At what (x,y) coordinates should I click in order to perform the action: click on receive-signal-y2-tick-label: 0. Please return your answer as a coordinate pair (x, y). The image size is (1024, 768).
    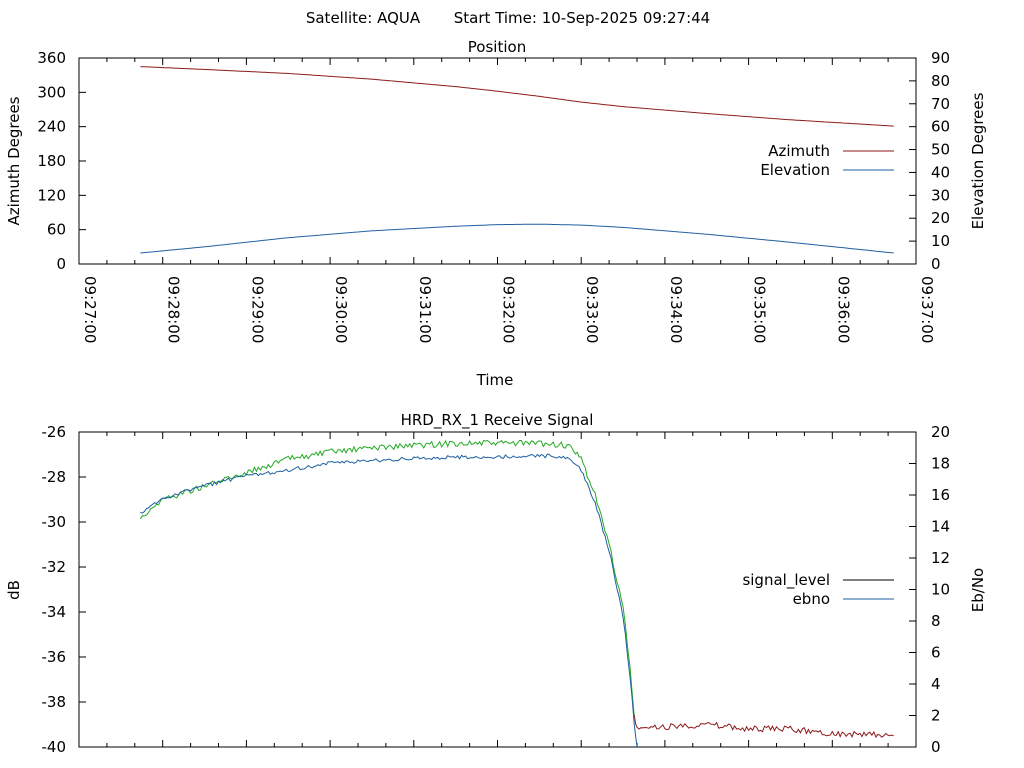
    Looking at the image, I should click on (936, 747).